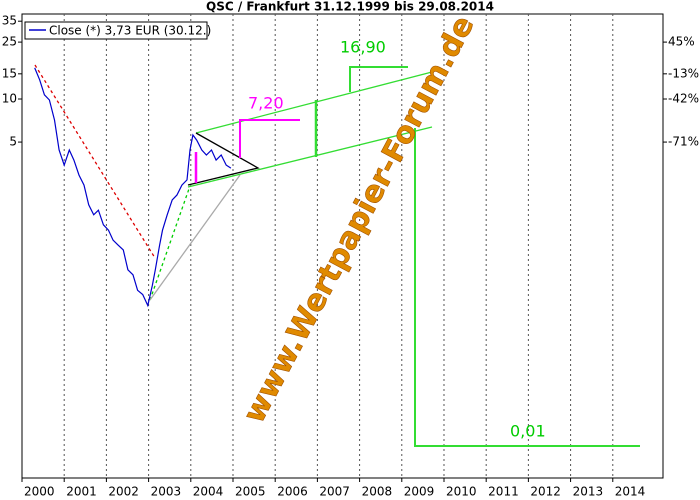 The image size is (700, 500). I want to click on x-tick-label: 2004, so click(208, 492).